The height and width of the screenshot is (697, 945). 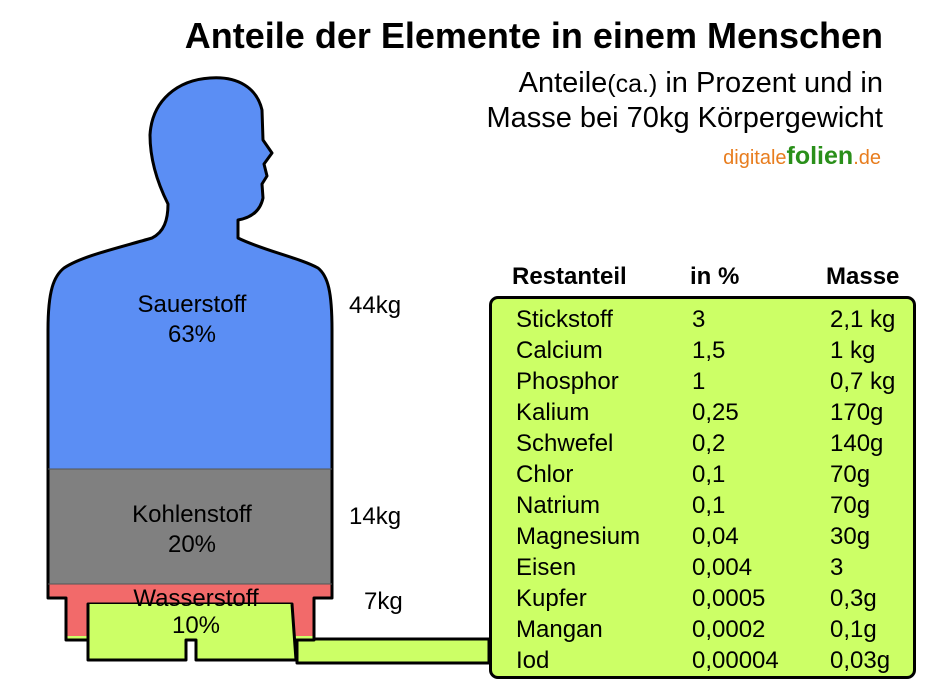 What do you see at coordinates (699, 319) in the screenshot?
I see `element-percent: 3` at bounding box center [699, 319].